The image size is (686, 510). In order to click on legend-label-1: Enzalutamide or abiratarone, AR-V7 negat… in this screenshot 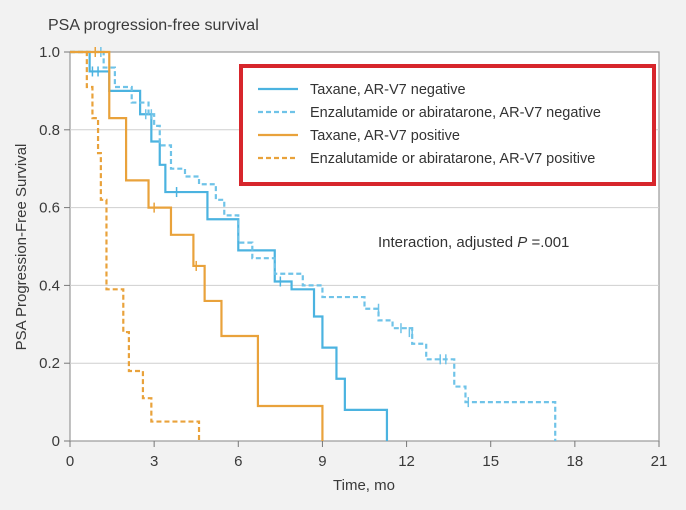, I will do `click(455, 113)`.